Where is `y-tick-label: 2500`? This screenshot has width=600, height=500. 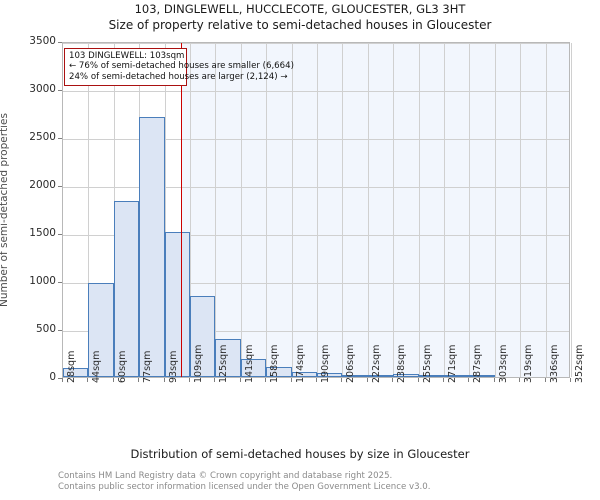
y-tick-label: 2500 is located at coordinates (42, 137).